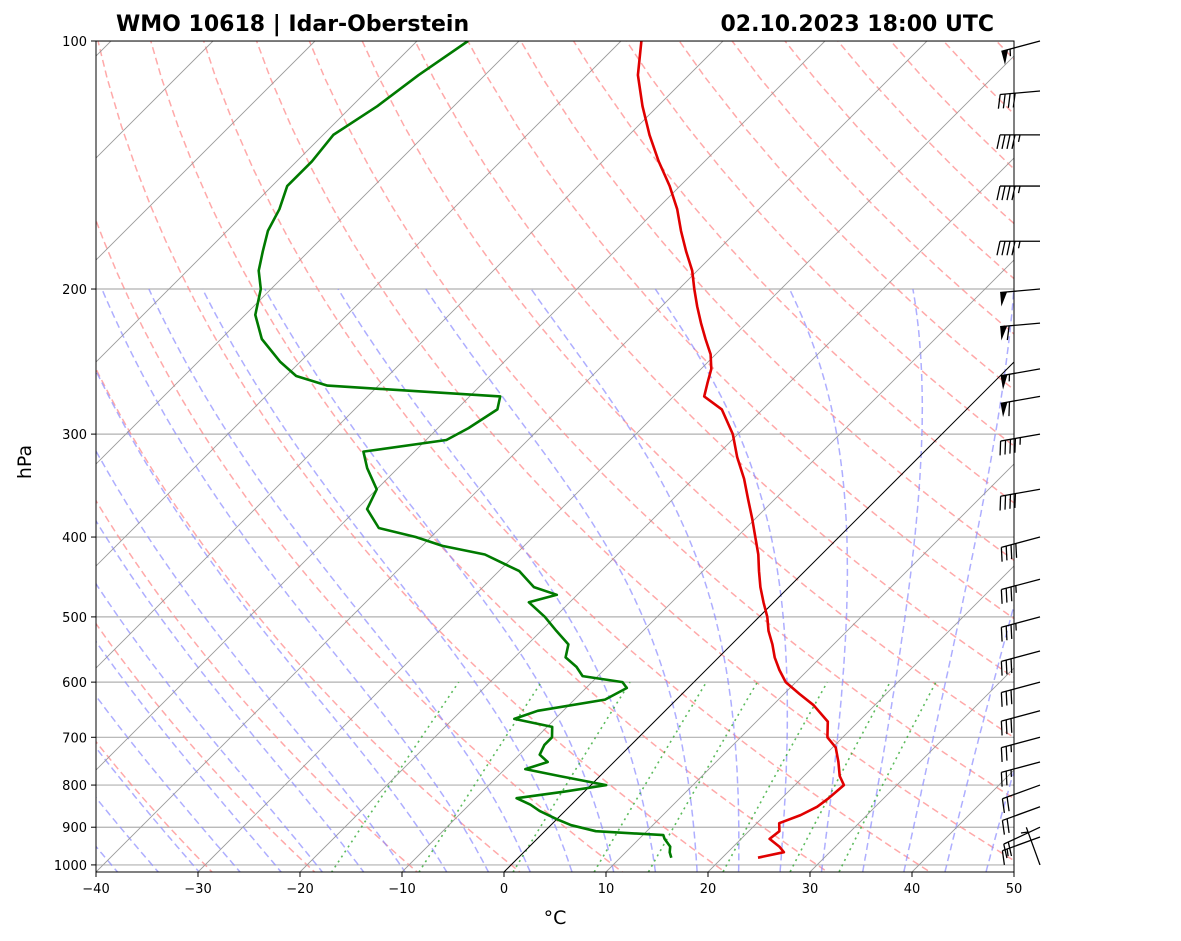 This screenshot has height=941, width=1181. Describe the element at coordinates (74, 828) in the screenshot. I see `y-tick-label: 900` at that location.